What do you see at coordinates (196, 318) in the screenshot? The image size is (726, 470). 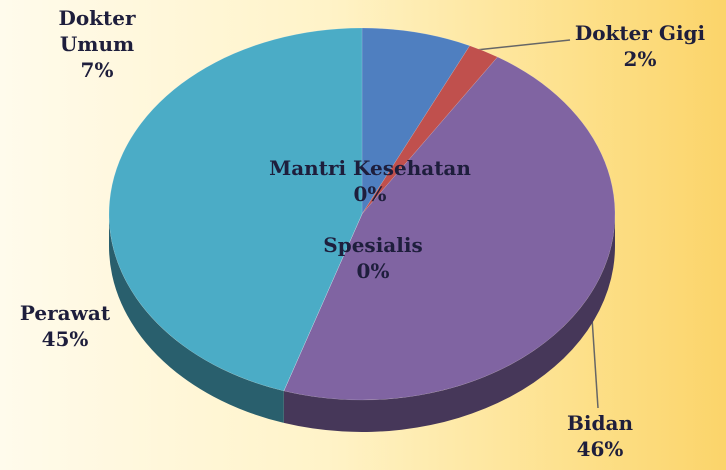 I see `pie-slice-side` at bounding box center [196, 318].